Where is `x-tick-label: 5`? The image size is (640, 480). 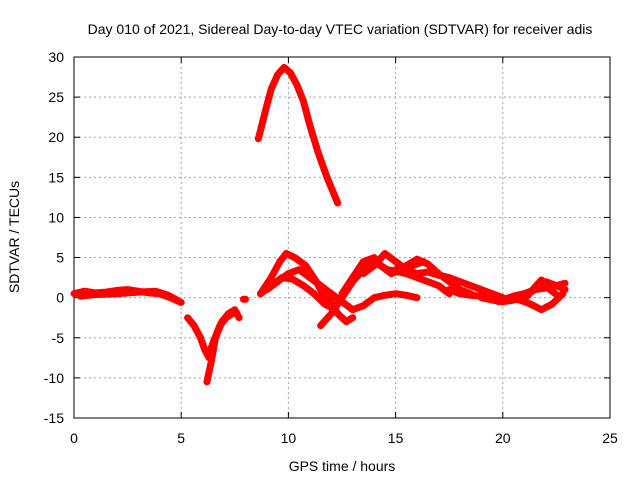 x-tick-label: 5 is located at coordinates (181, 438).